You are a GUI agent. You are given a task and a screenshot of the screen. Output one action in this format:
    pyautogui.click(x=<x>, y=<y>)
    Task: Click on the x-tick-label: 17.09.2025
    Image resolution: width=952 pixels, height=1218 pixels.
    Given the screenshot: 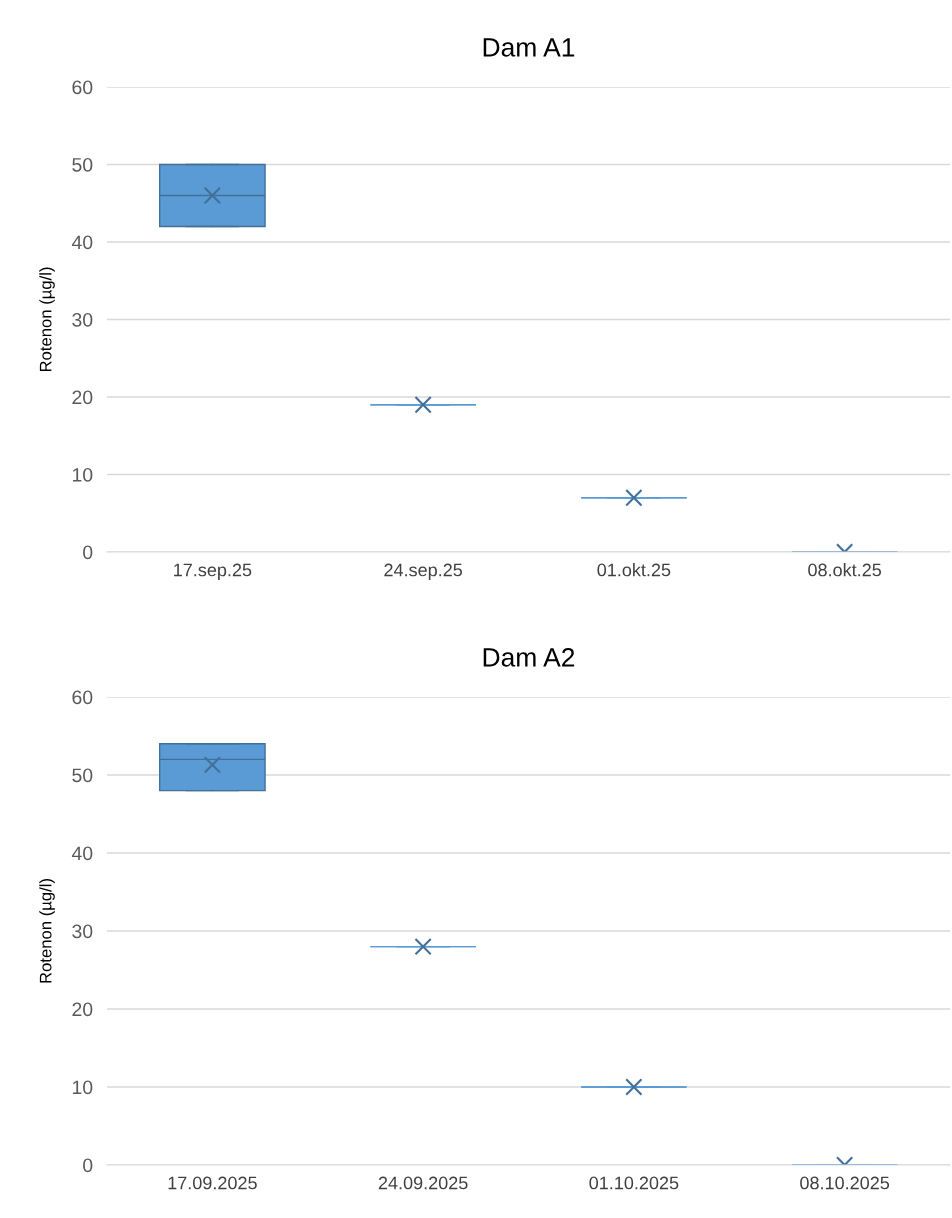 What is the action you would take?
    pyautogui.click(x=212, y=1183)
    